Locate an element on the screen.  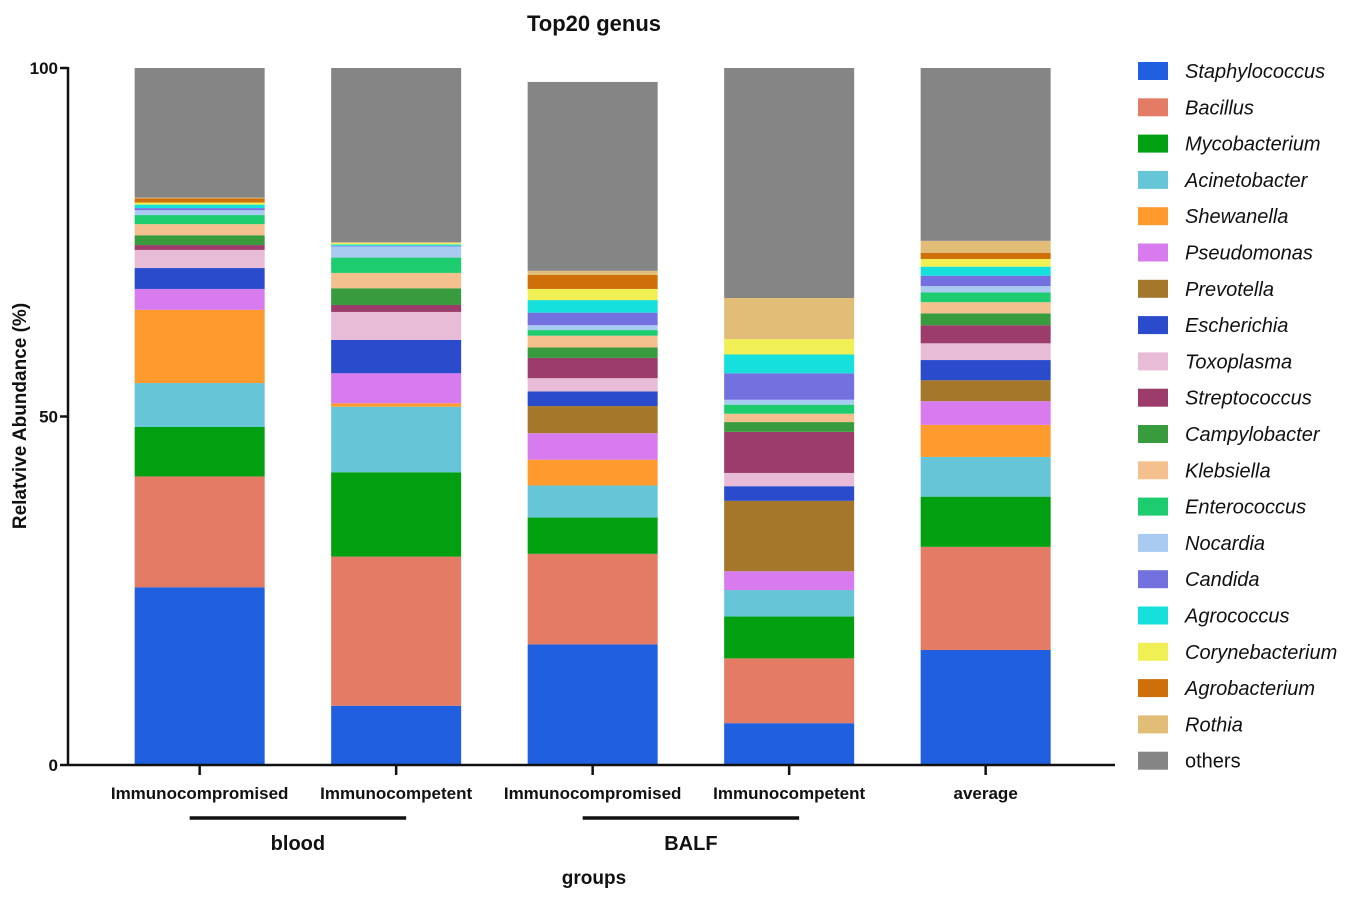
legend-swatch-others is located at coordinates (1153, 760).